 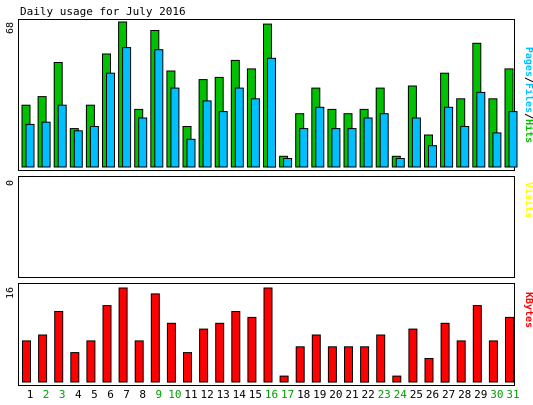 What do you see at coordinates (158, 394) in the screenshot?
I see `x-tick-label: 9` at bounding box center [158, 394].